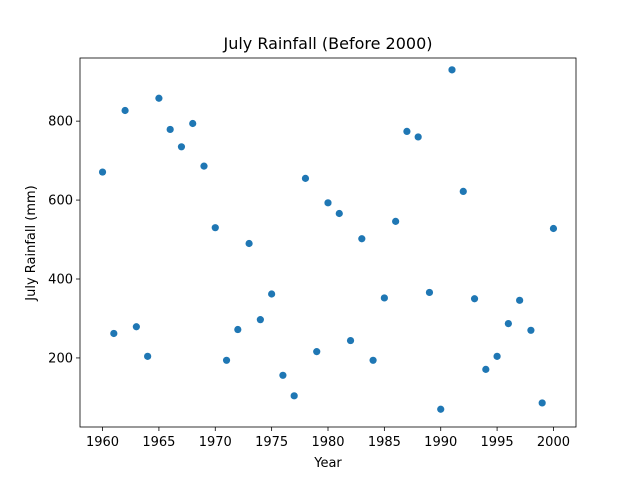  I want to click on y-axis-label: July Rainfall (mm), so click(31, 243).